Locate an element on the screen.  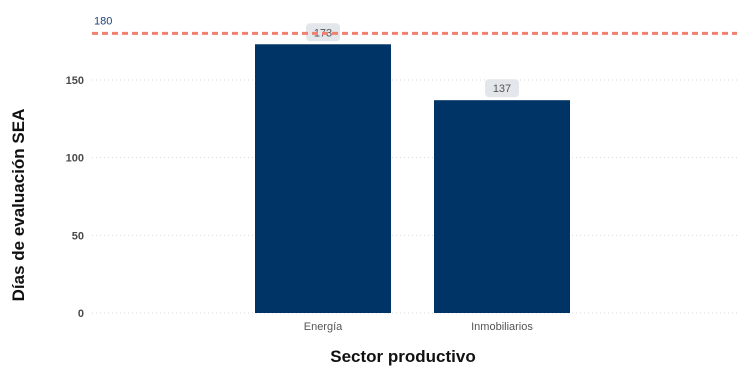
y-tick-label: 0 is located at coordinates (81, 314).